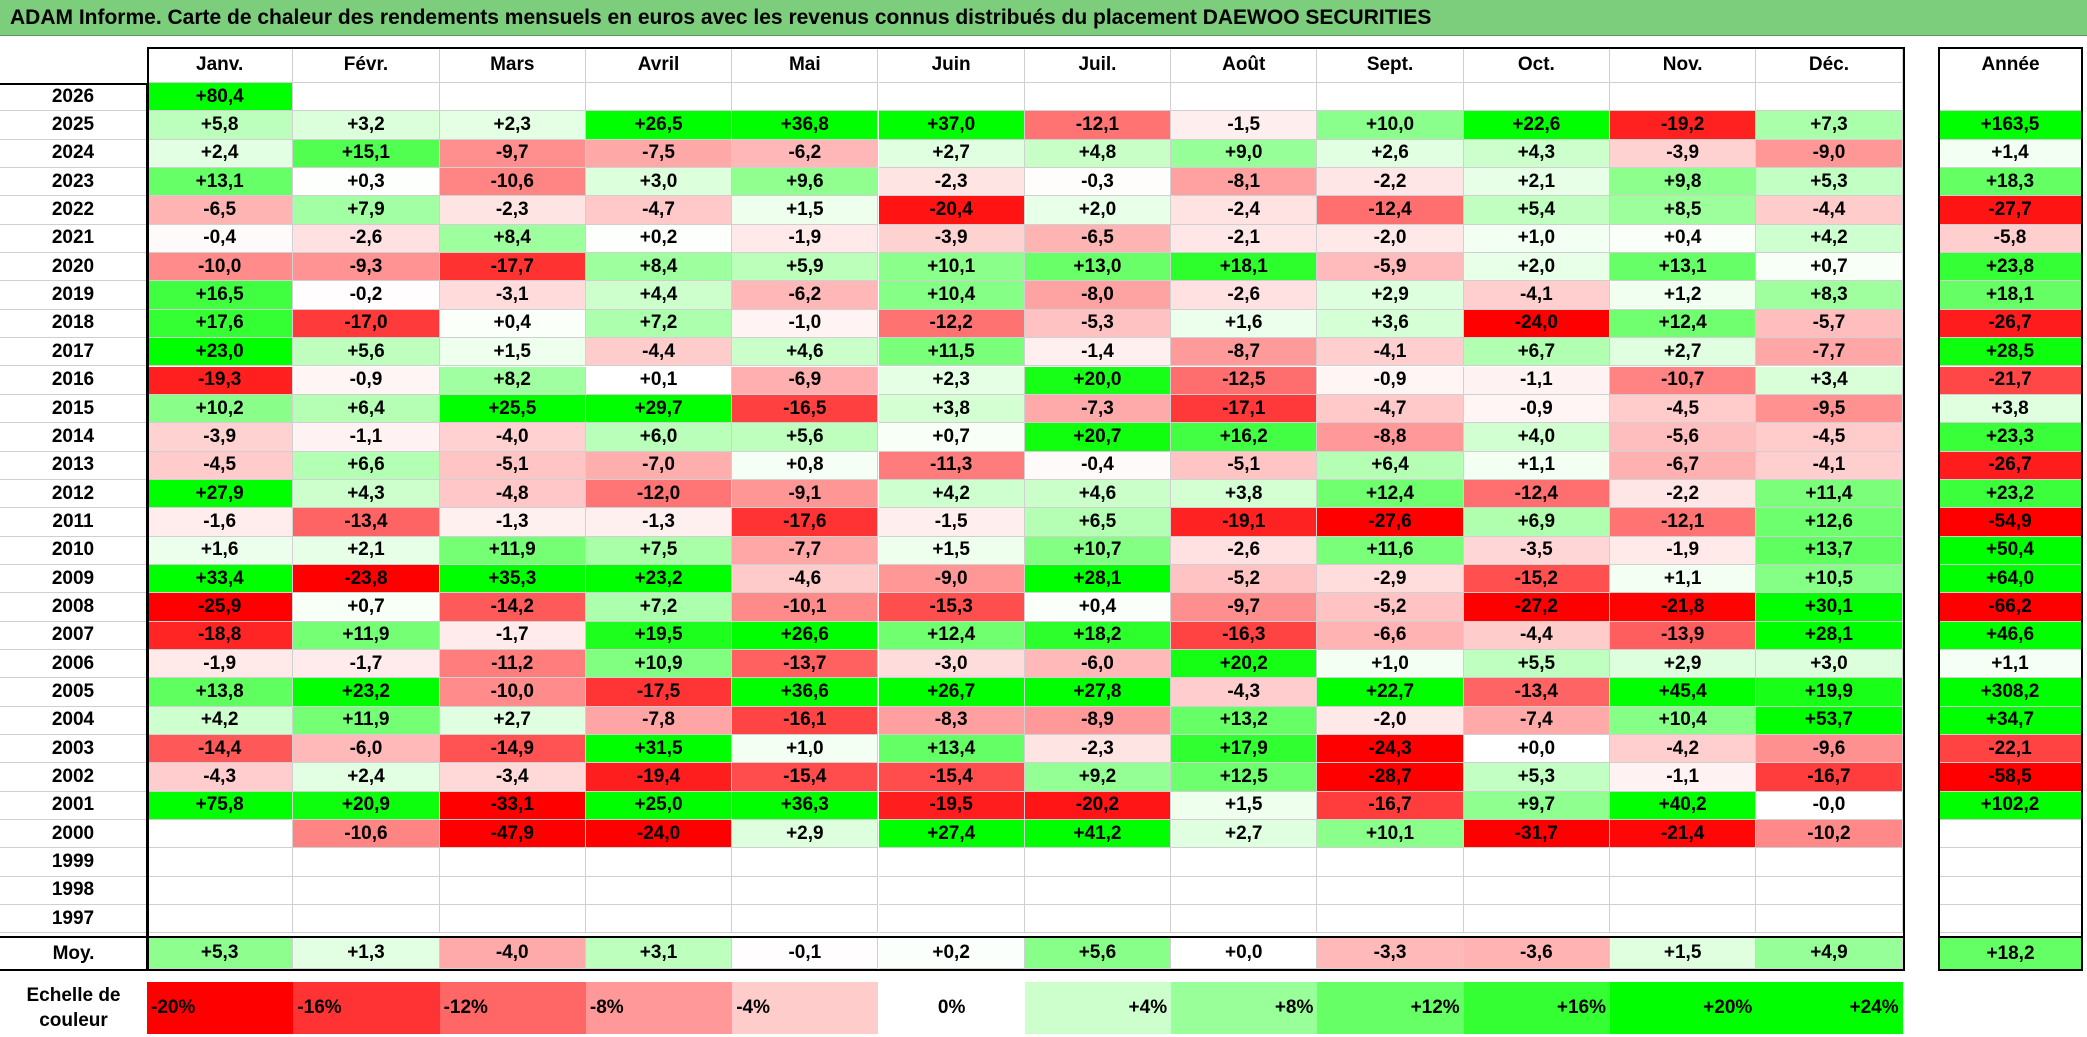  Describe the element at coordinates (1098, 267) in the screenshot. I see `heatmap-cell: +13,0` at that location.